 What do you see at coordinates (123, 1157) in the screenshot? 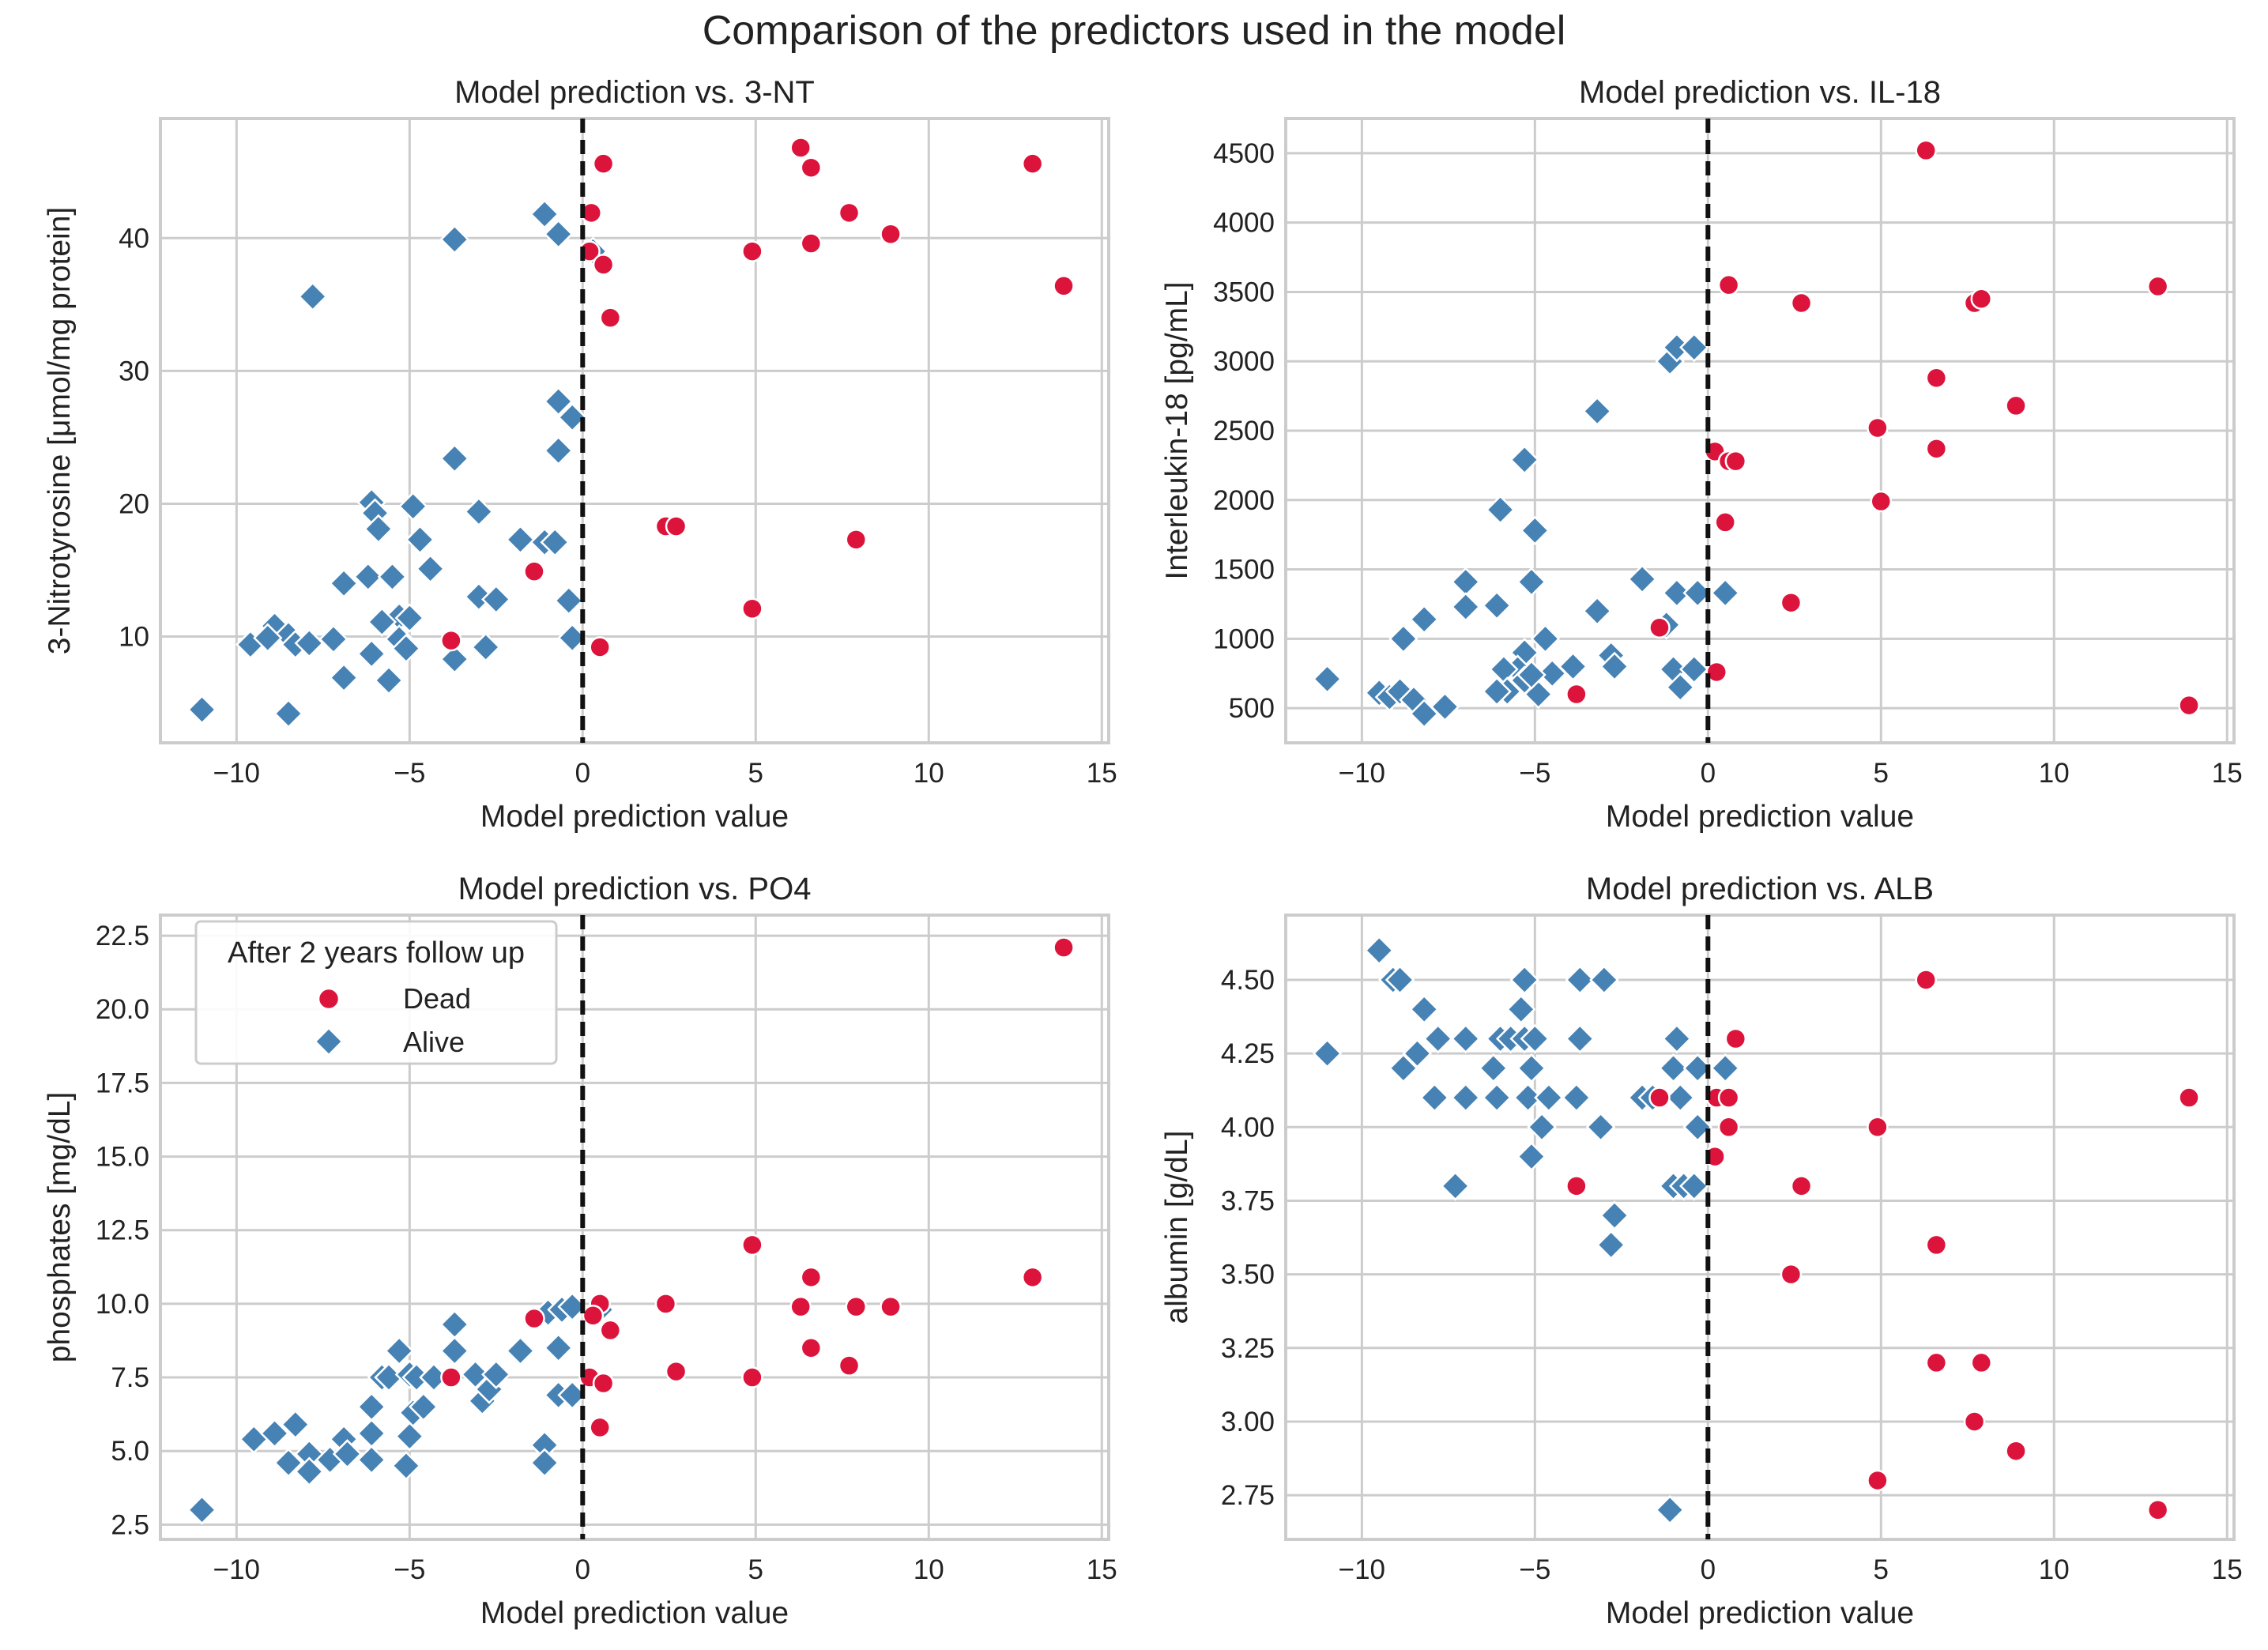
I see `y-tick-label: 15.0` at bounding box center [123, 1157].